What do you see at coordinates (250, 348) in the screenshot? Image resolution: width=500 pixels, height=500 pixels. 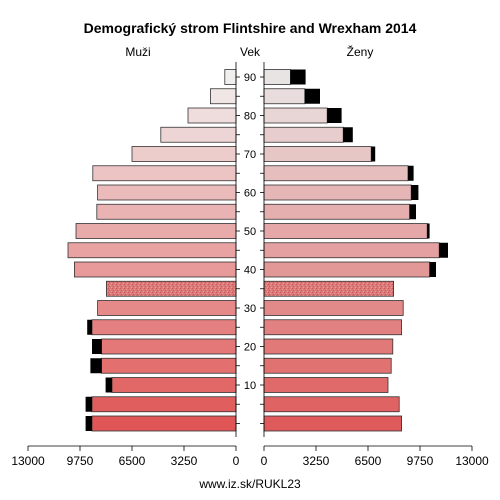 I see `age-tick-label: 20` at bounding box center [250, 348].